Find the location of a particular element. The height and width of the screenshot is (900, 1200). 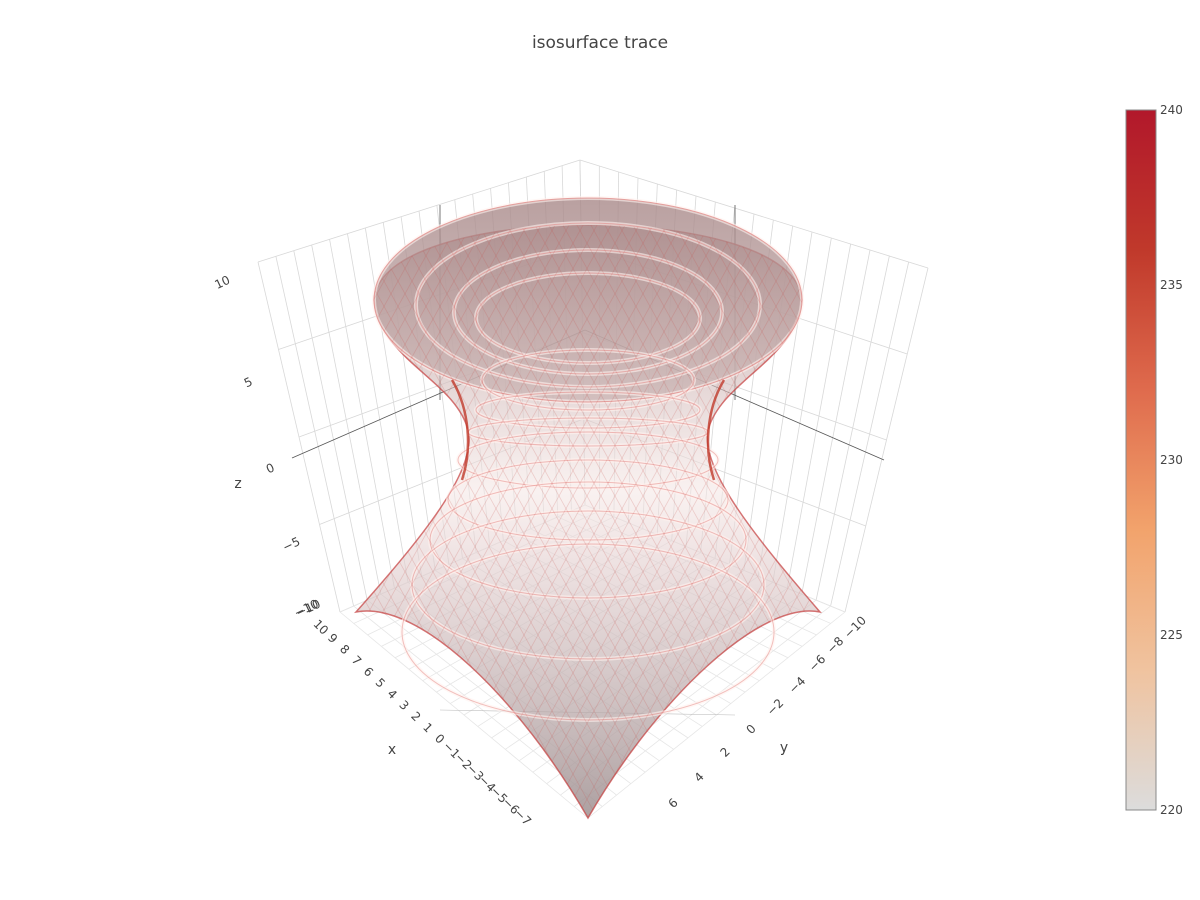

colorbar-tick-label: 230 is located at coordinates (1171, 460).